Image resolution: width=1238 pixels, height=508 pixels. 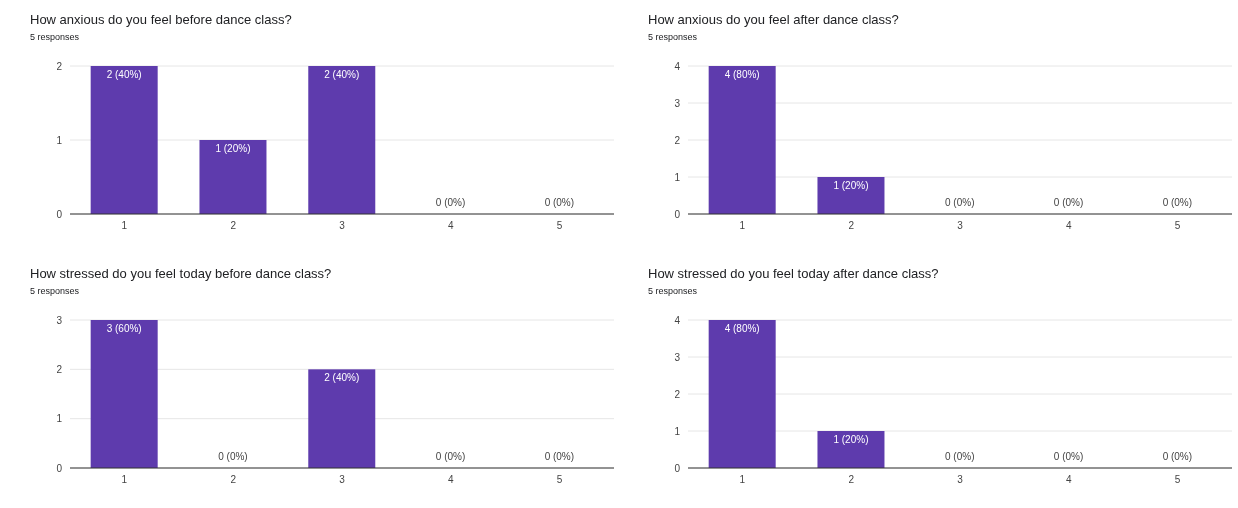 I want to click on chart-title: How anxious do you feel before dance class?, so click(x=161, y=19).